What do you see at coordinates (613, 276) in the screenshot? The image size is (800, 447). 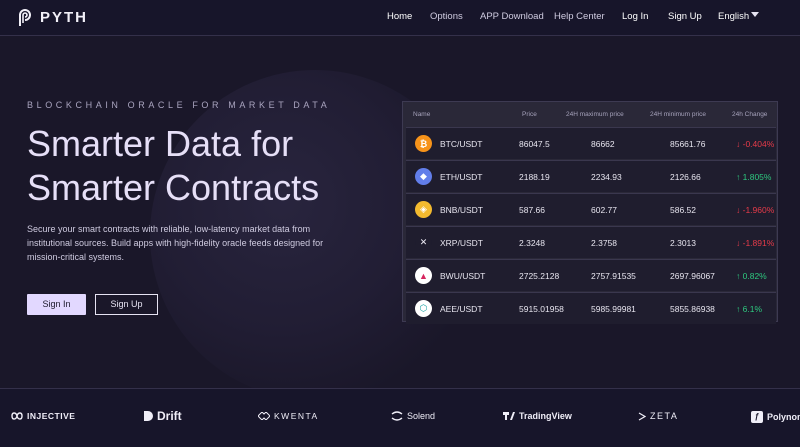 I see `max-price-cell: 2757.91535` at bounding box center [613, 276].